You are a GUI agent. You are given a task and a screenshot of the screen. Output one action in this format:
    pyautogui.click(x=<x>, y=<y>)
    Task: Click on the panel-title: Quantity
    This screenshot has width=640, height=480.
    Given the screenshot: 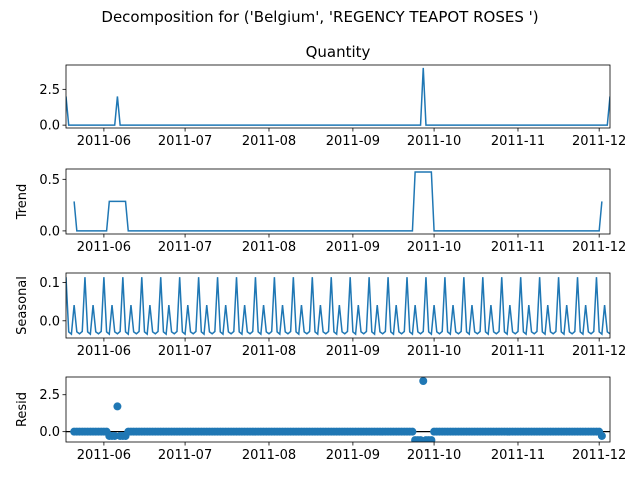 What is the action you would take?
    pyautogui.click(x=338, y=52)
    